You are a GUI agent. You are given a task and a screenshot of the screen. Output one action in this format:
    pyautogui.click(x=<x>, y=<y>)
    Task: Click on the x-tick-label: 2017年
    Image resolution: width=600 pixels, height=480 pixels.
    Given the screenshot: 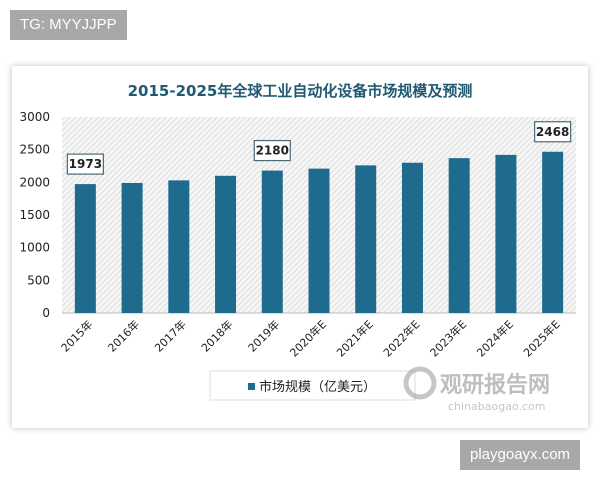 What is the action you would take?
    pyautogui.click(x=169, y=335)
    